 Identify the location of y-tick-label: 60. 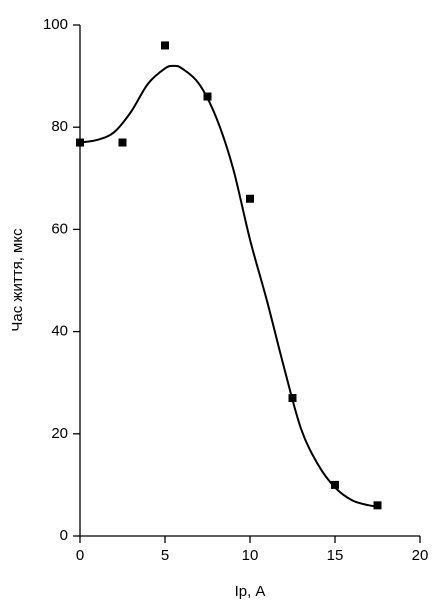
(59, 228).